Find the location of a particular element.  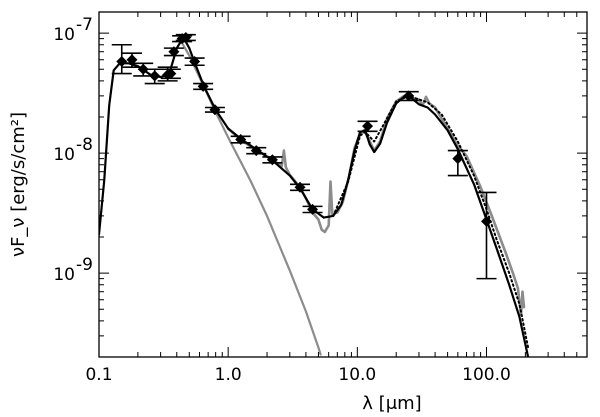

x-tick-label: 0.1 is located at coordinates (98, 375).